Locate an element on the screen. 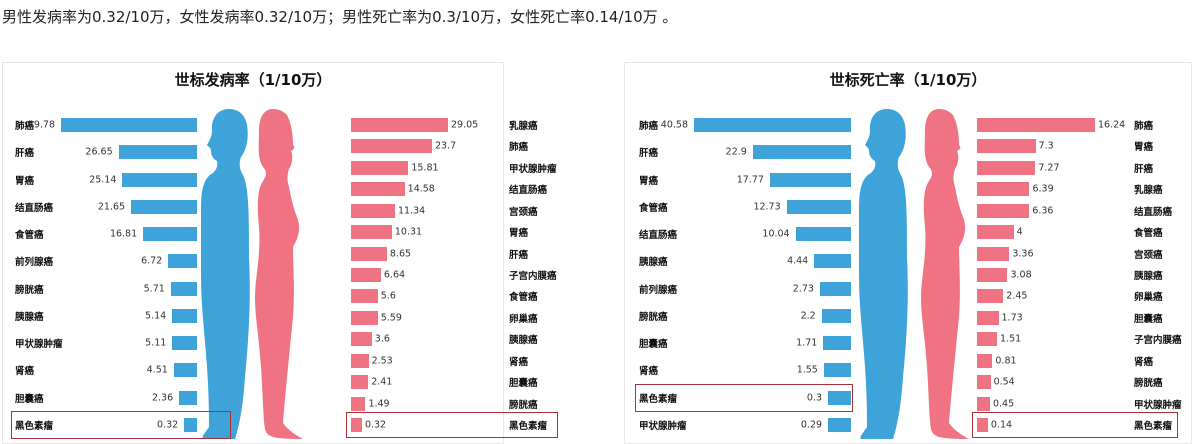 This screenshot has height=444, width=1202. female-value-label: 0.14 is located at coordinates (1001, 425).